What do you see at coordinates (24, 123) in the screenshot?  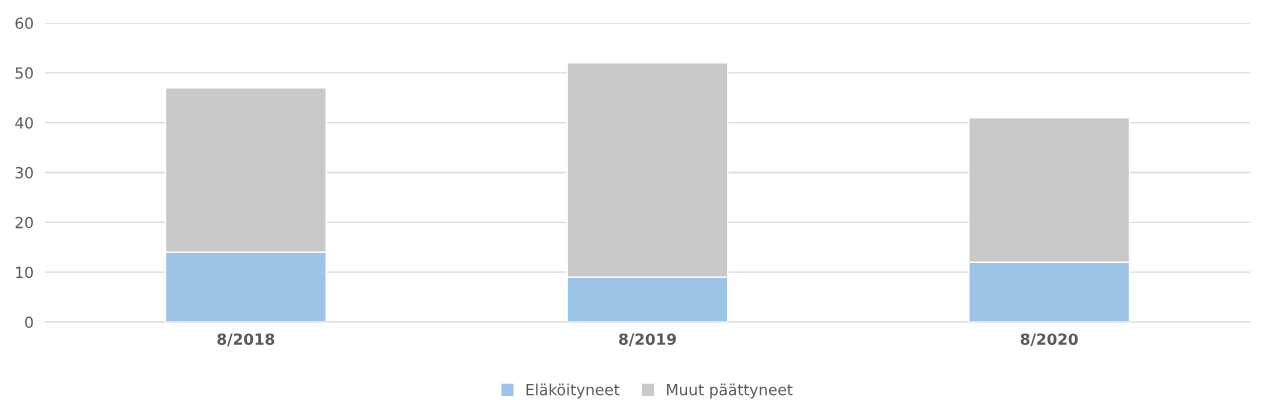 I see `y-tick-label: 40` at bounding box center [24, 123].